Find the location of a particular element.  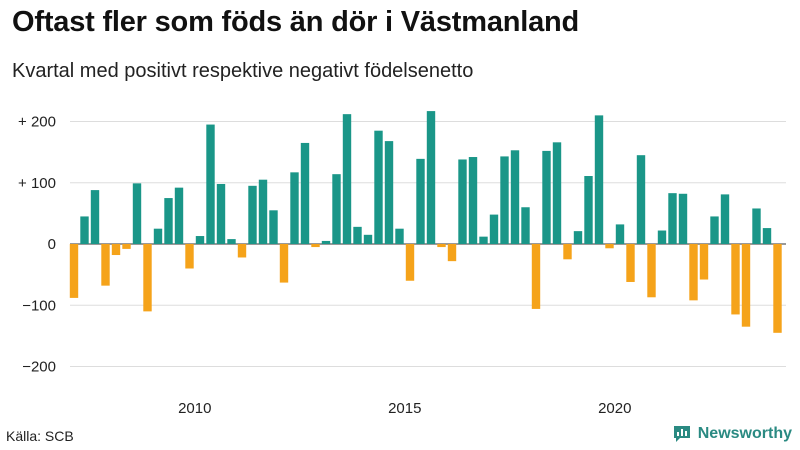

y-tick-label: 0 is located at coordinates (52, 244).